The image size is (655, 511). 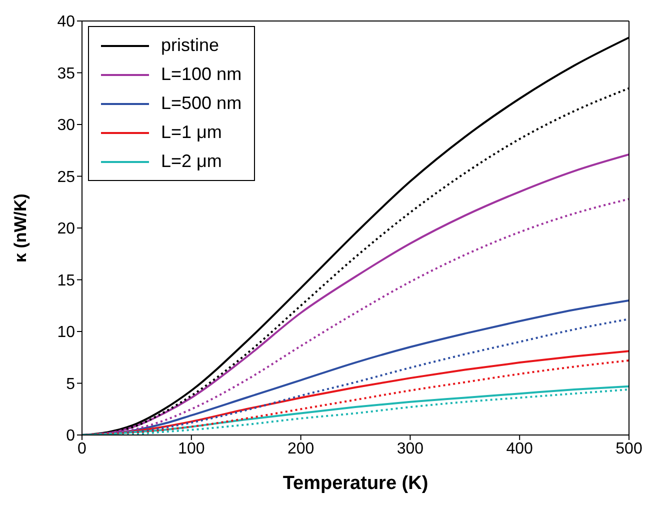 What do you see at coordinates (190, 45) in the screenshot?
I see `legend-label: pristine` at bounding box center [190, 45].